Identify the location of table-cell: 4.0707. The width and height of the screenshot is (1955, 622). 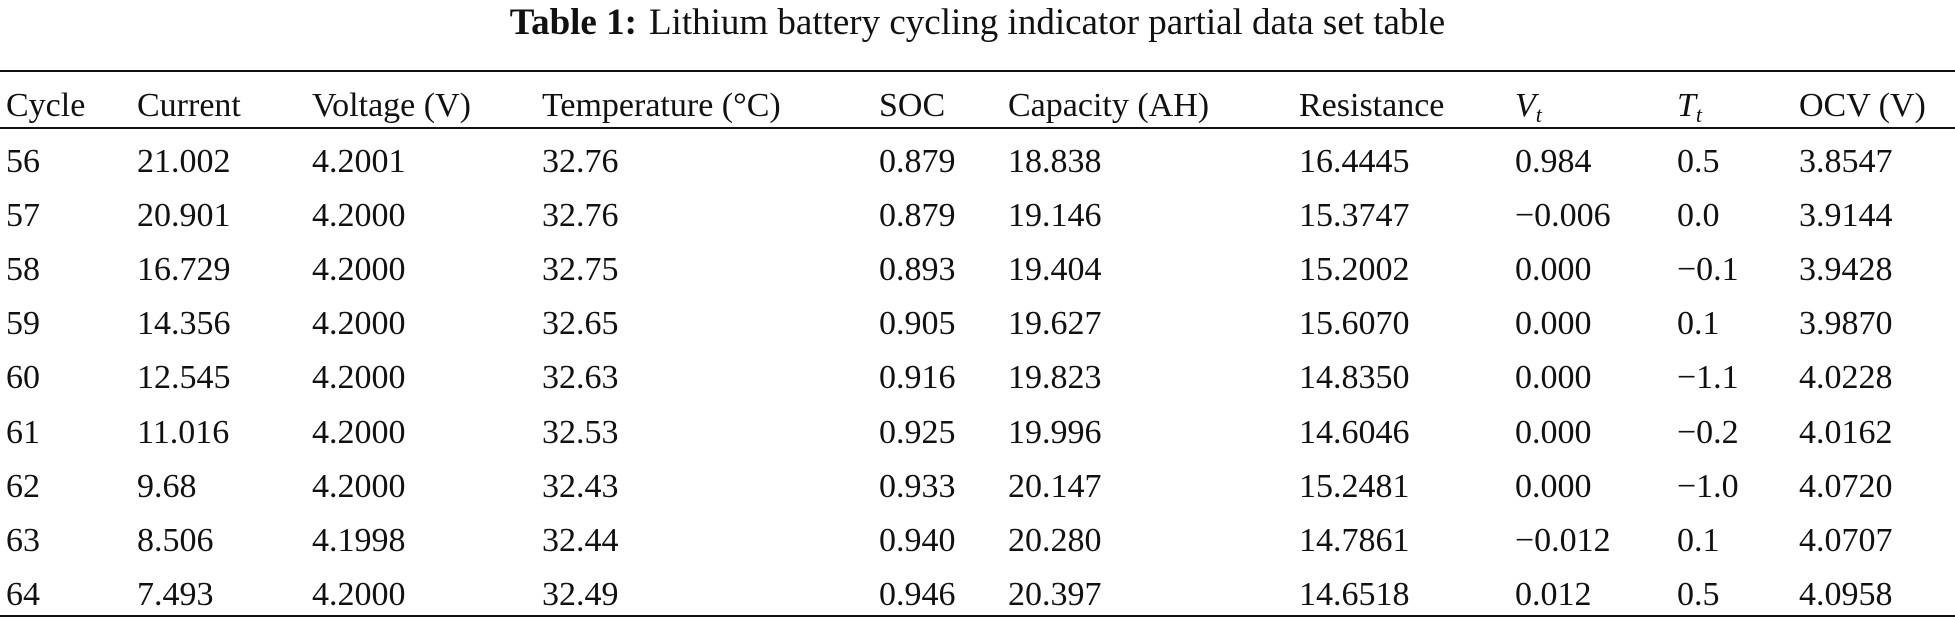
(1846, 540).